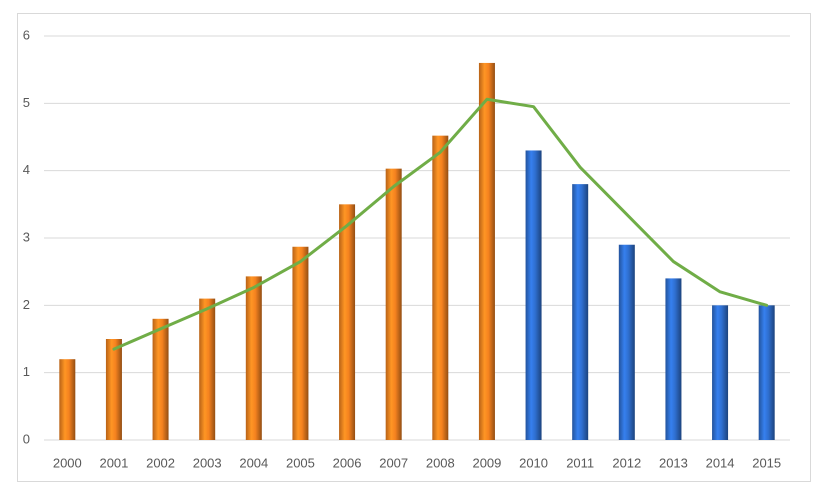  Describe the element at coordinates (26, 371) in the screenshot. I see `y-tick-label: 1` at that location.